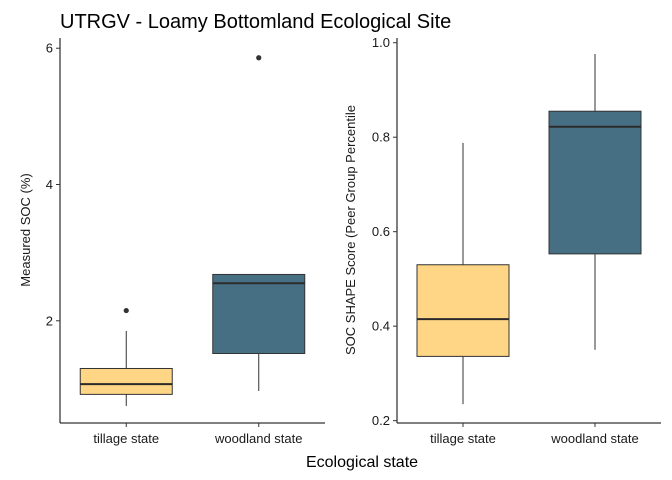  What do you see at coordinates (49, 184) in the screenshot?
I see `y-tick-label: 4` at bounding box center [49, 184].